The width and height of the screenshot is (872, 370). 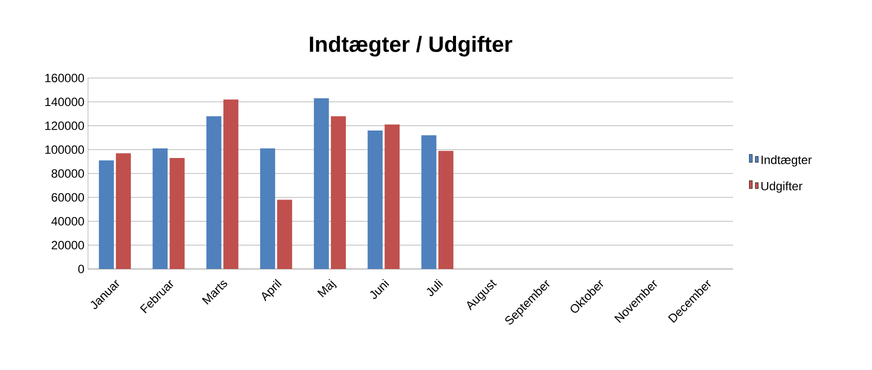 What do you see at coordinates (64, 78) in the screenshot?
I see `y-tick-label: 160000` at bounding box center [64, 78].